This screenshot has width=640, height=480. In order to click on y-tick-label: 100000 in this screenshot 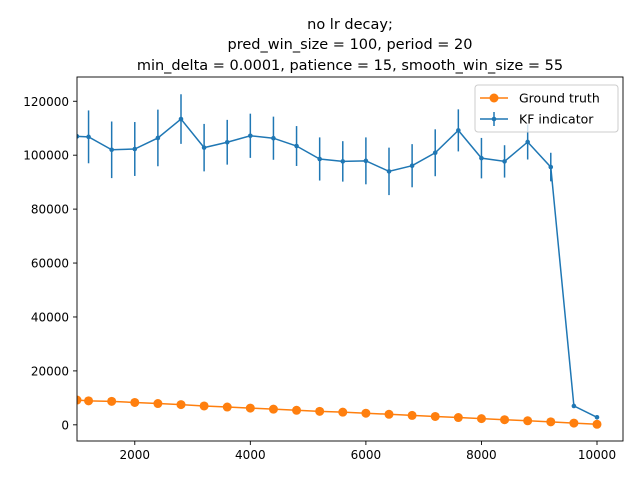, I will do `click(46, 156)`.